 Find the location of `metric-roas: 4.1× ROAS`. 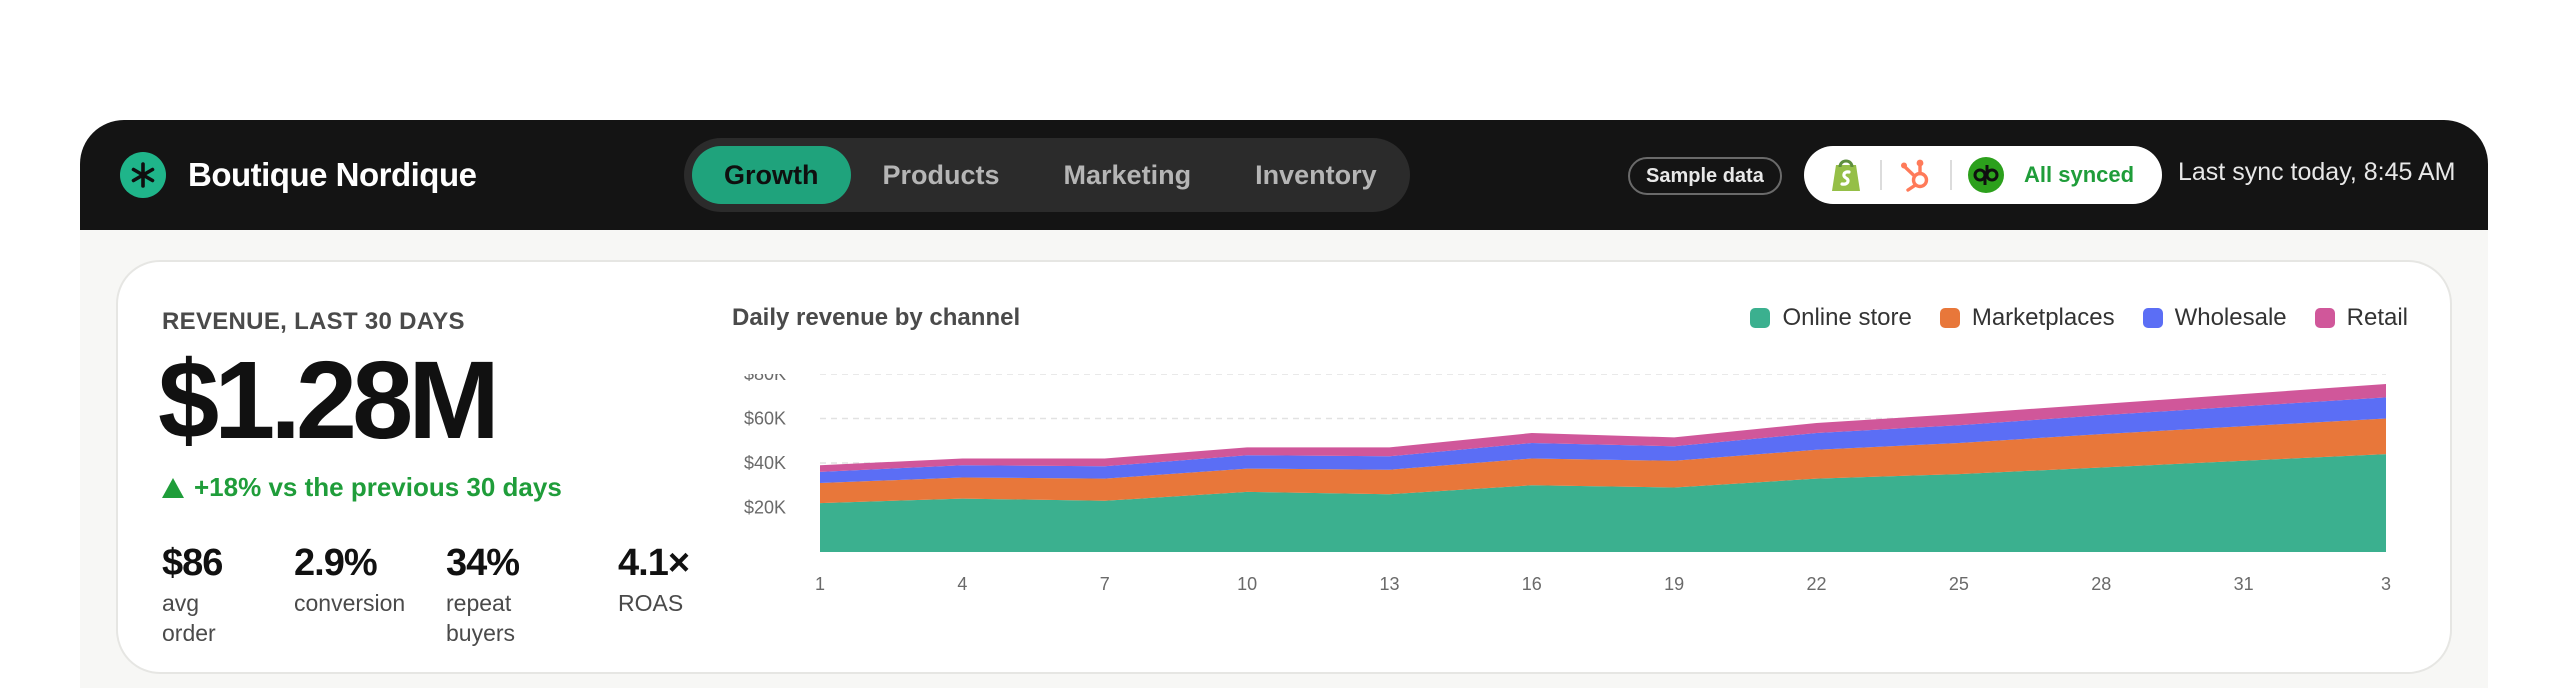

metric-roas: 4.1× ROAS is located at coordinates (663, 580).